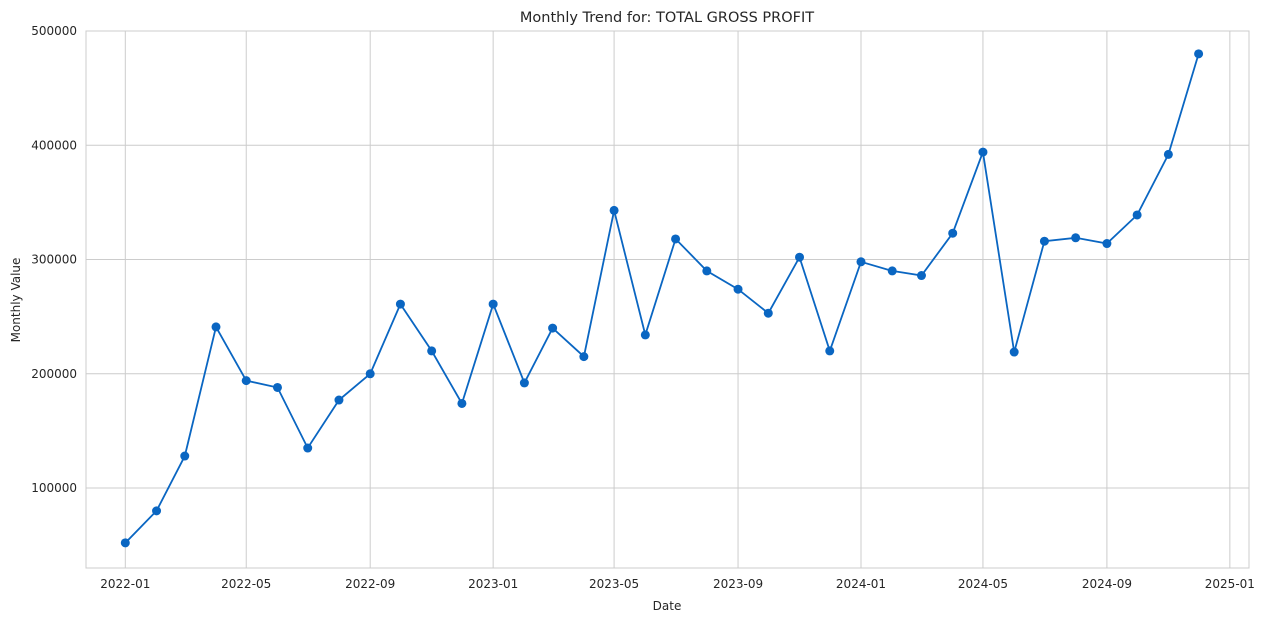 Image resolution: width=1261 pixels, height=622 pixels. Describe the element at coordinates (54, 31) in the screenshot. I see `y-tick-label: 500000` at that location.